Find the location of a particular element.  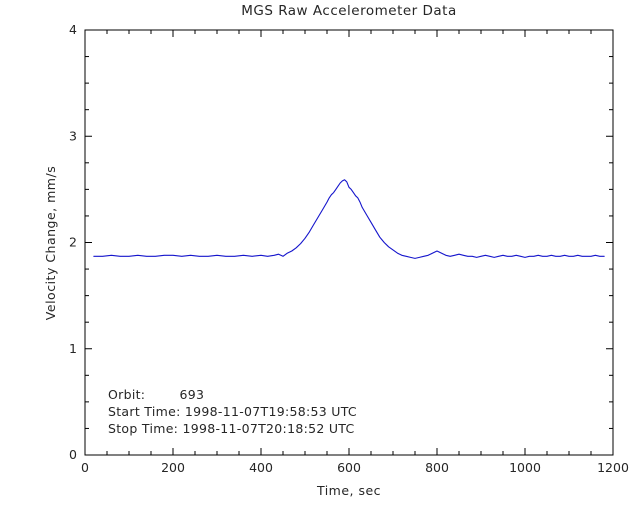

chart-title: MGS Raw Accelerometer Data is located at coordinates (349, 11).